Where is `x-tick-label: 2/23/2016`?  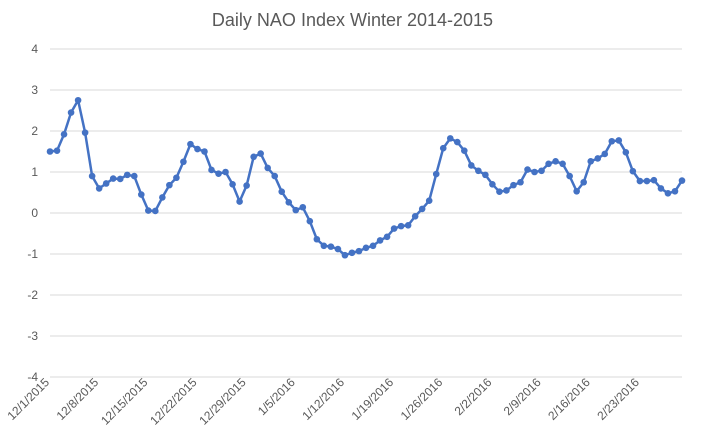
x-tick-label: 2/23/2016 is located at coordinates (618, 399).